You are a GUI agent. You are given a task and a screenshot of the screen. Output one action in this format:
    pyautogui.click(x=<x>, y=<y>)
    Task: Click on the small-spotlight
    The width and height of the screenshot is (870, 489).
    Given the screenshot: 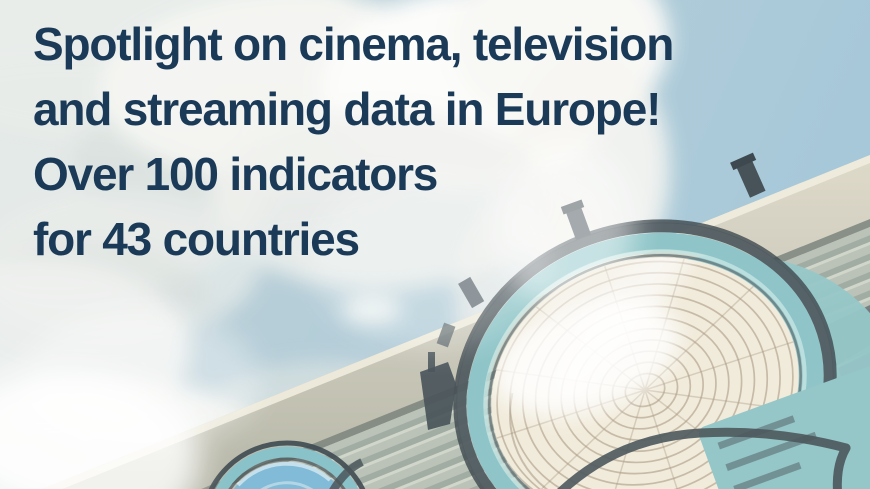 What is the action you would take?
    pyautogui.click(x=287, y=464)
    